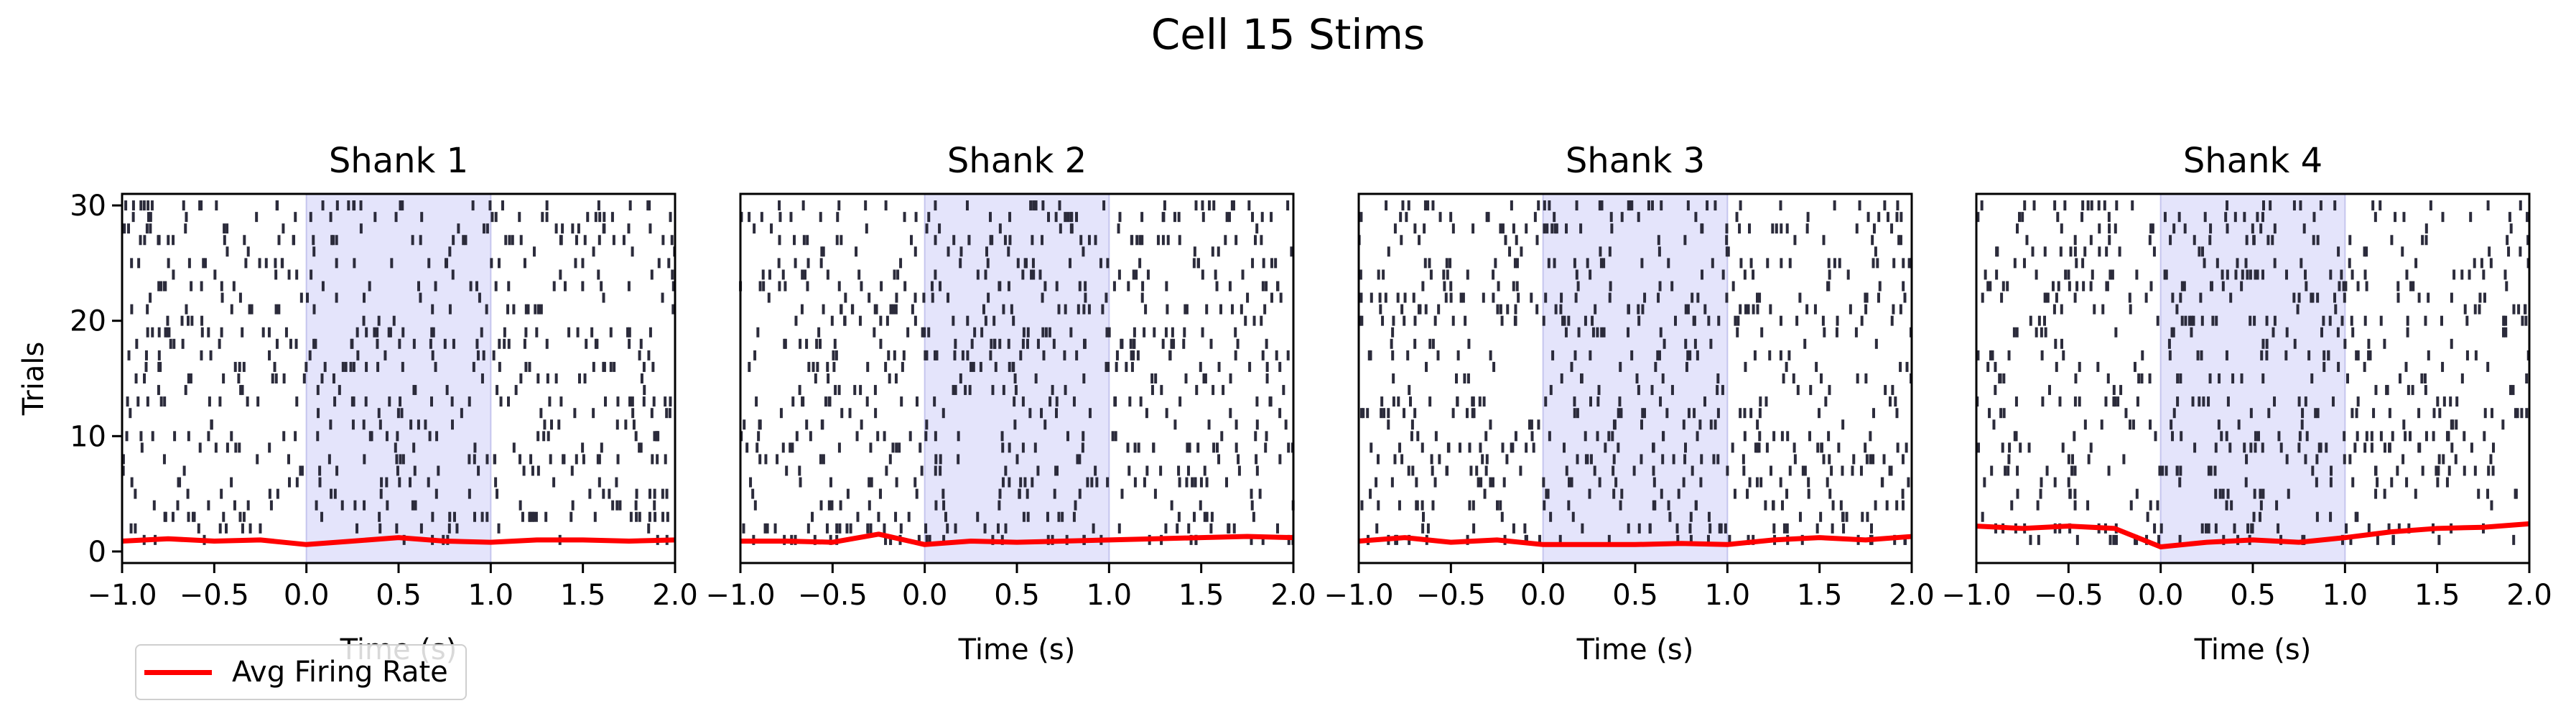 This screenshot has height=721, width=2576. I want to click on y-tick-label: 20, so click(88, 321).